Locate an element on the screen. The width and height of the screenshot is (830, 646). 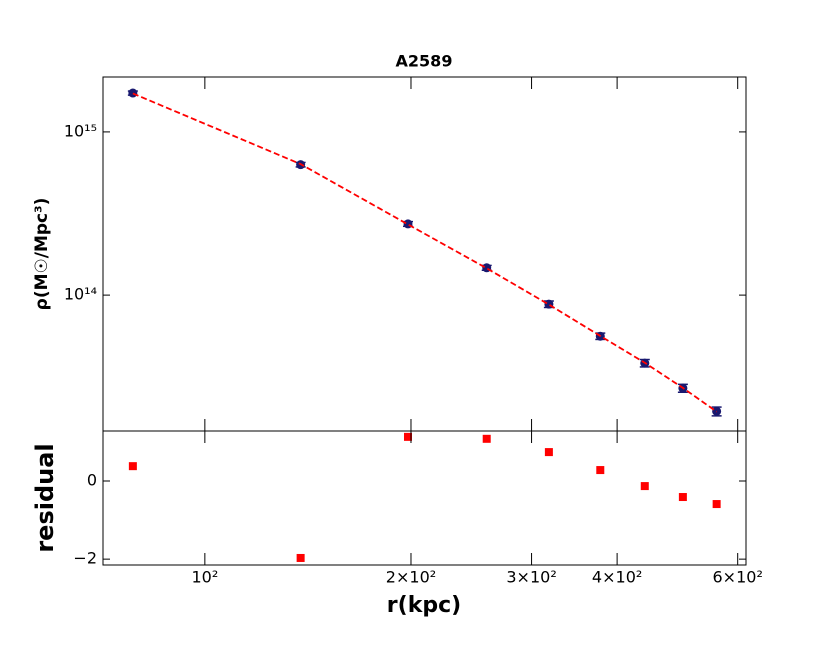
x-axis-label: r(kpc) is located at coordinates (424, 605).